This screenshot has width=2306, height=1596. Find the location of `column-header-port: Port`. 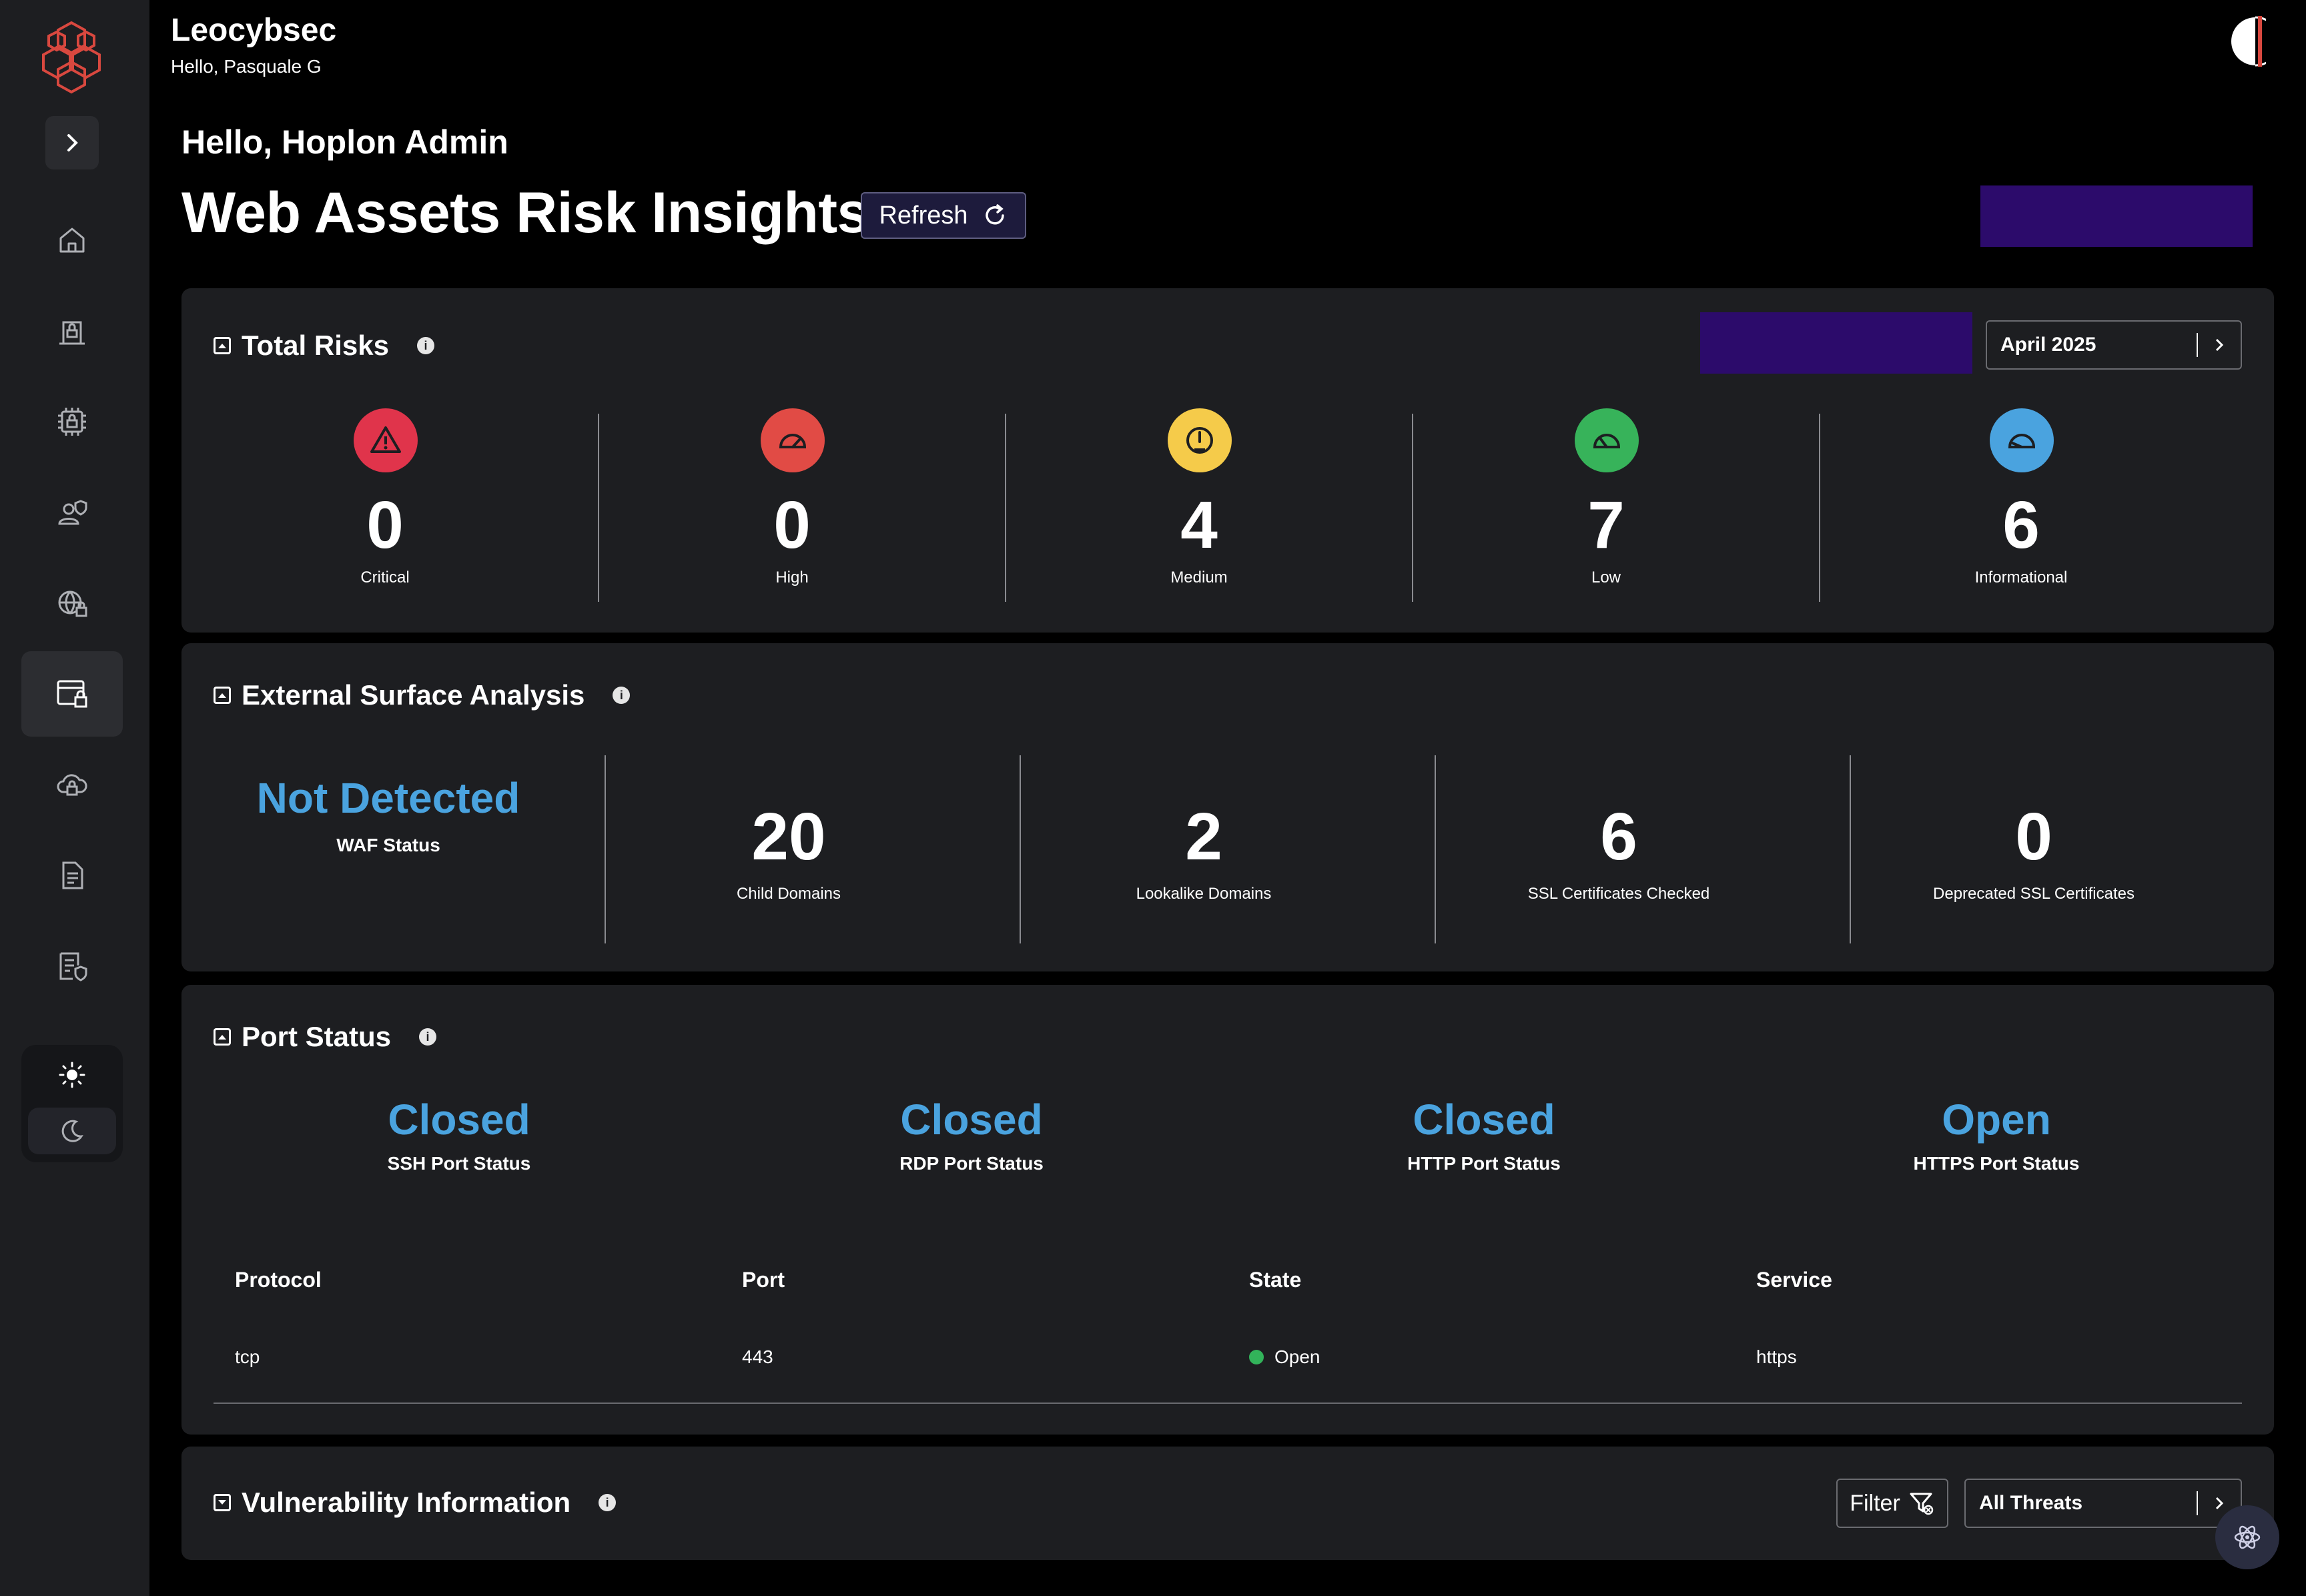

column-header-port: Port is located at coordinates (763, 1280).